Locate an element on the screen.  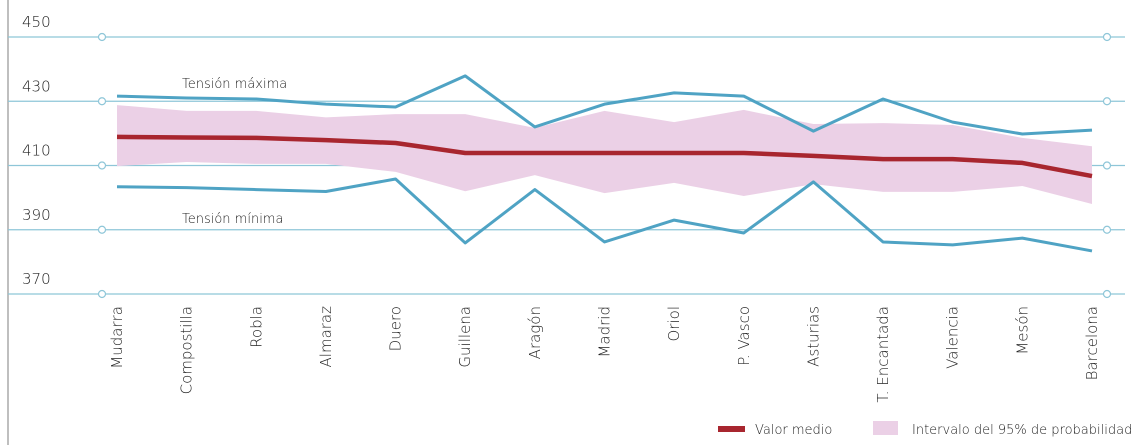
series-label: Tensión mínima is located at coordinates (232, 219).